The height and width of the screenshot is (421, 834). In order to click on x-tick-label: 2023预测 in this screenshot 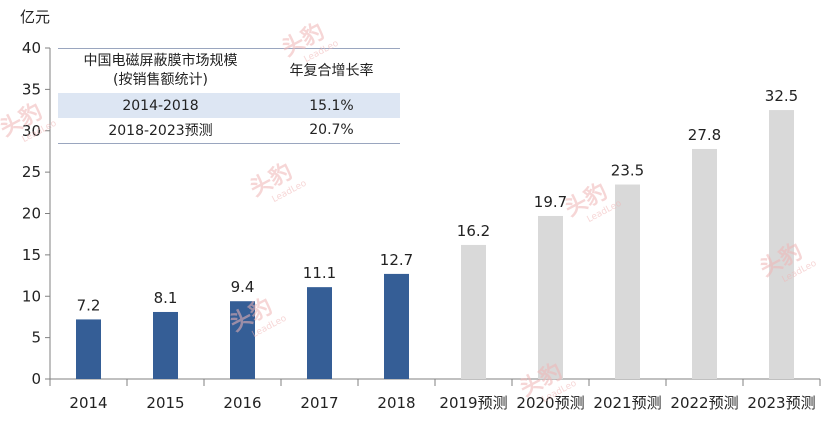, I will do `click(781, 403)`.